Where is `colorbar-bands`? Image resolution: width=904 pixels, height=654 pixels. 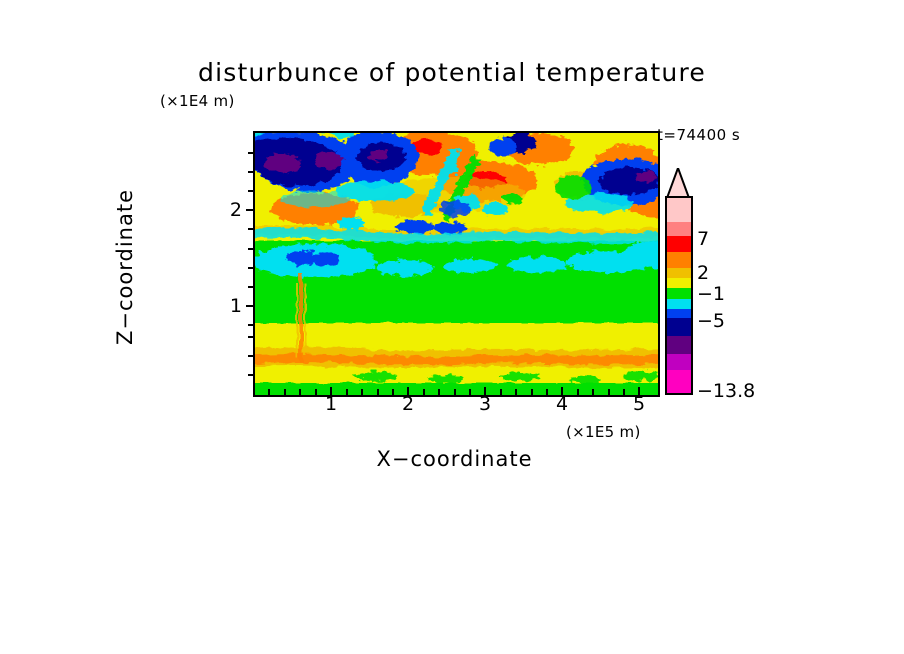 colorbar-bands is located at coordinates (679, 295).